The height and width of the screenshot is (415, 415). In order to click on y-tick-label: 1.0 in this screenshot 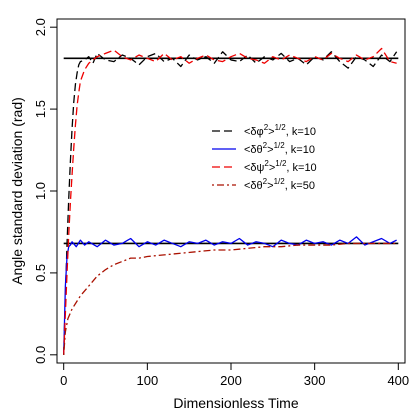, I will do `click(40, 191)`.